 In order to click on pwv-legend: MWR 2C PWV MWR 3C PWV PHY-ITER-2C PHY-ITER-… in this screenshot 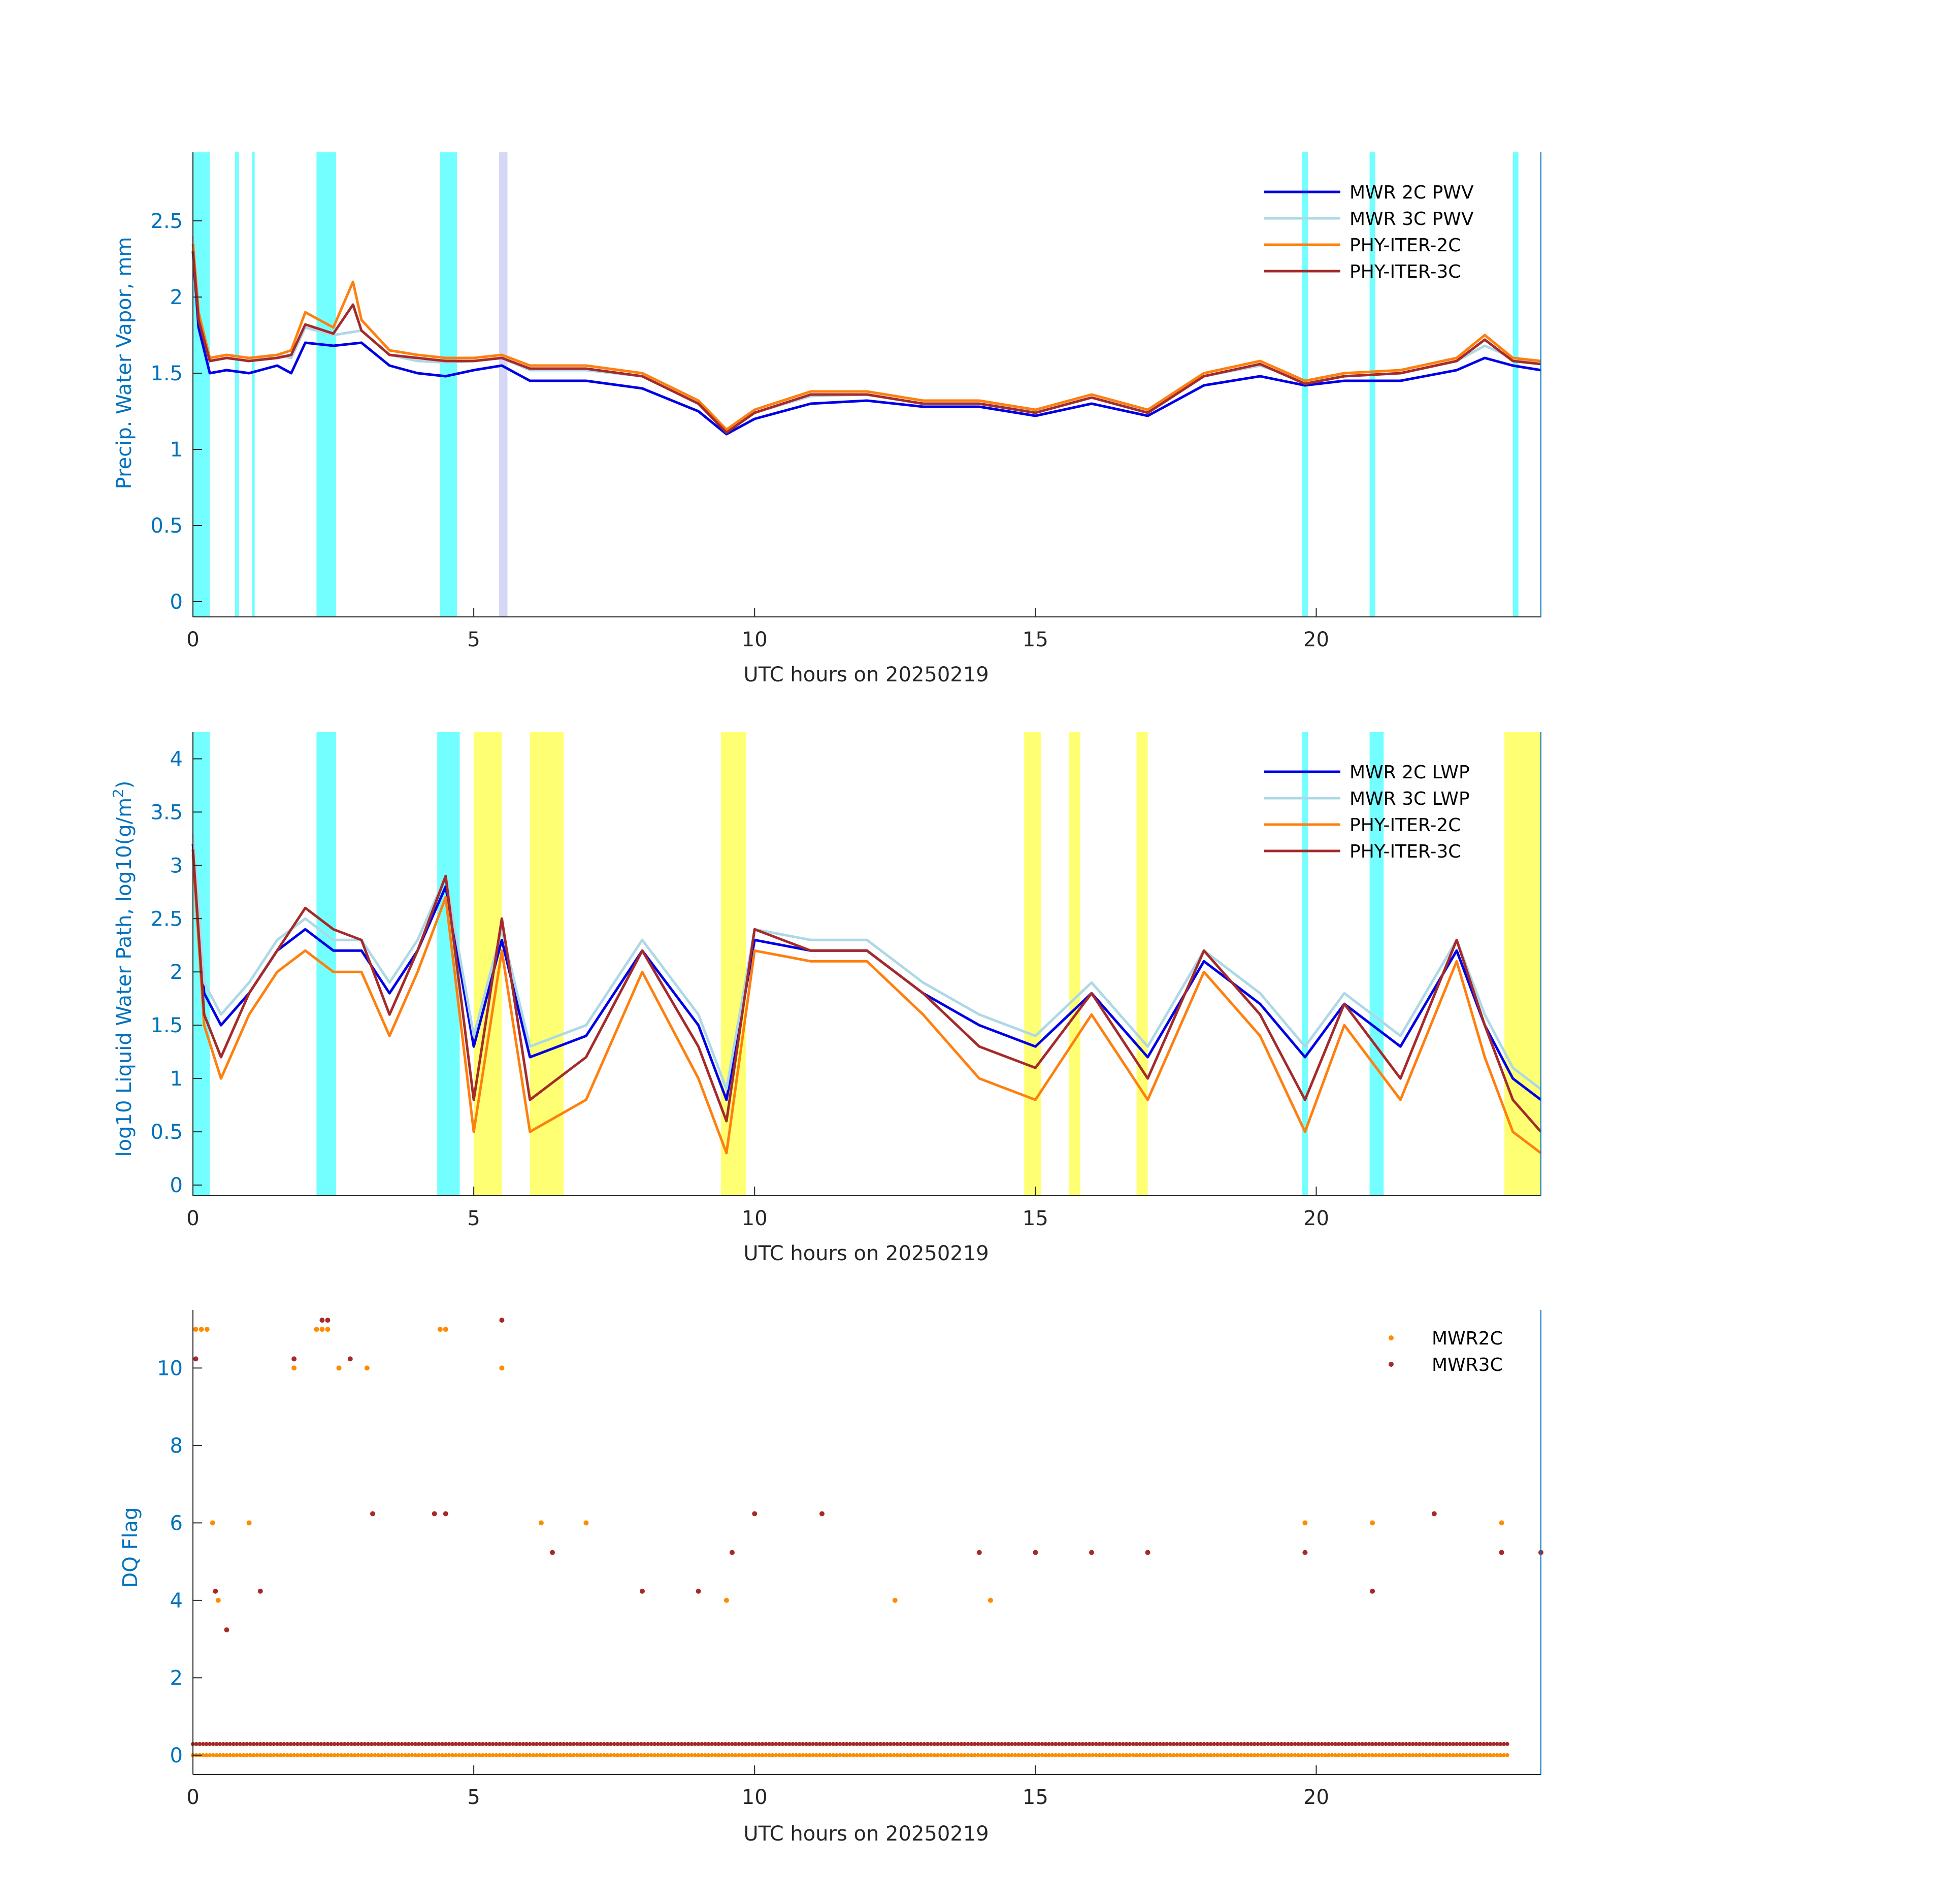, I will do `click(1369, 232)`.